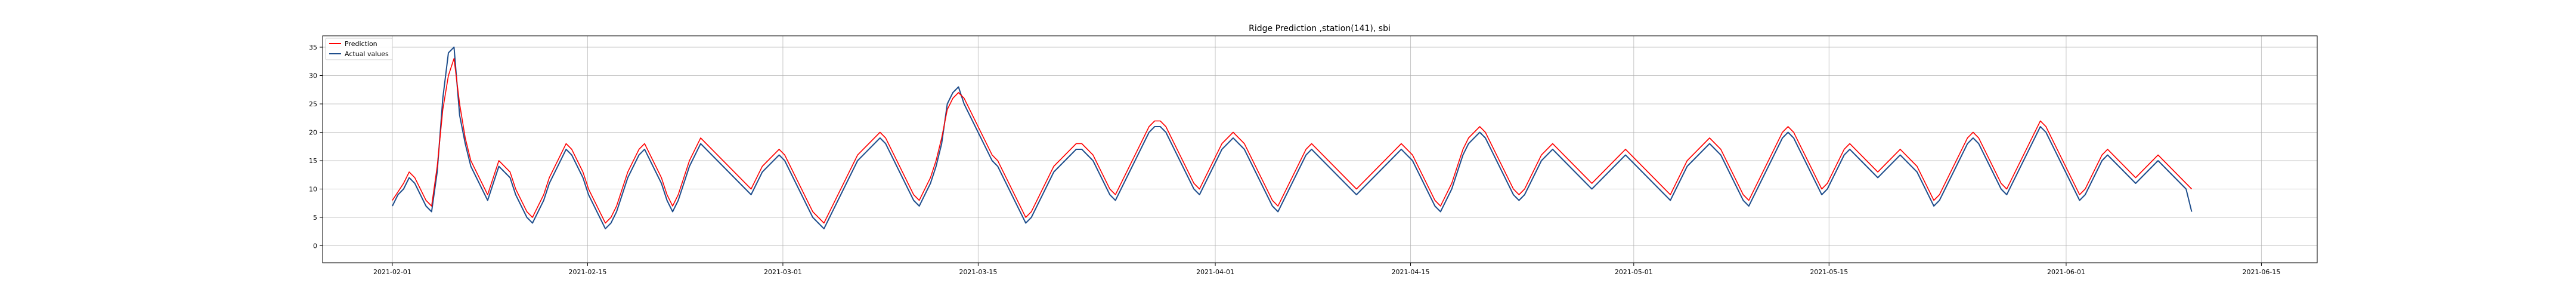 Image resolution: width=2576 pixels, height=301 pixels. What do you see at coordinates (1634, 272) in the screenshot?
I see `x-tick-label: 2021-05-01` at bounding box center [1634, 272].